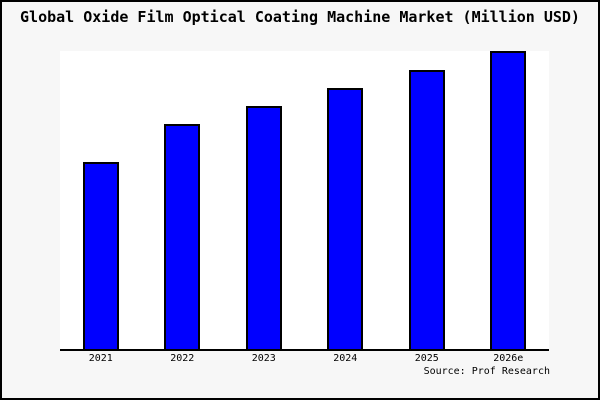 Image resolution: width=600 pixels, height=400 pixels. What do you see at coordinates (508, 358) in the screenshot?
I see `x-tick-label-2026e: 2026e` at bounding box center [508, 358].